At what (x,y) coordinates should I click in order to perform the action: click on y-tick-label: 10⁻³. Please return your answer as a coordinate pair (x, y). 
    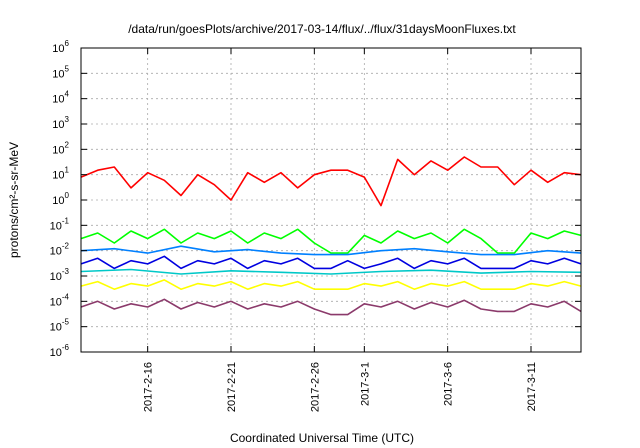
    Looking at the image, I should click on (60, 275).